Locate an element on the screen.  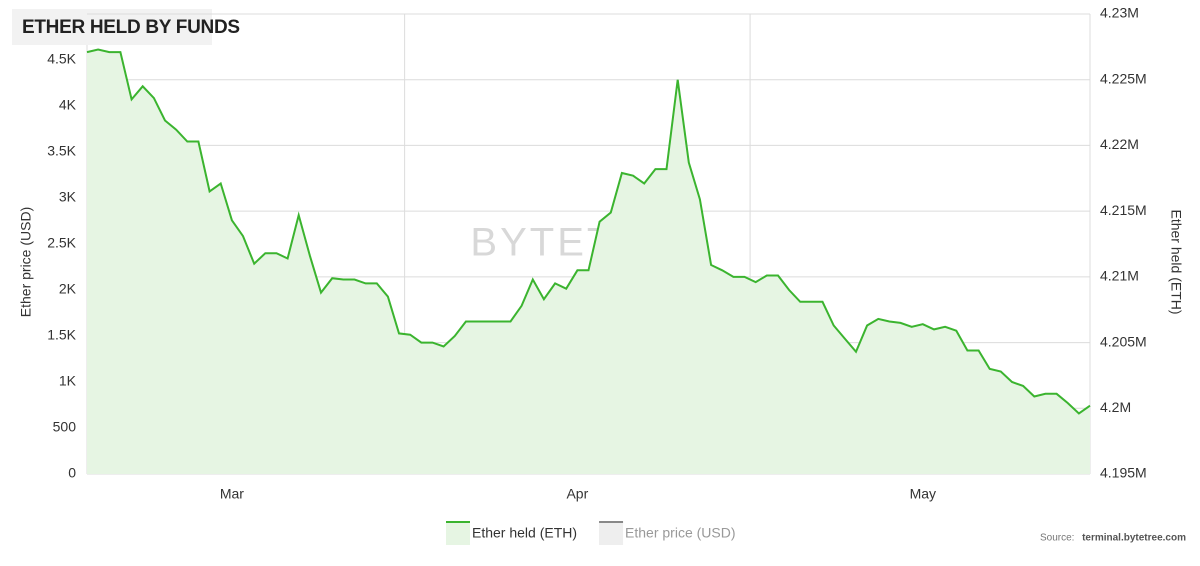
y-tick-label: 3K is located at coordinates (68, 197).